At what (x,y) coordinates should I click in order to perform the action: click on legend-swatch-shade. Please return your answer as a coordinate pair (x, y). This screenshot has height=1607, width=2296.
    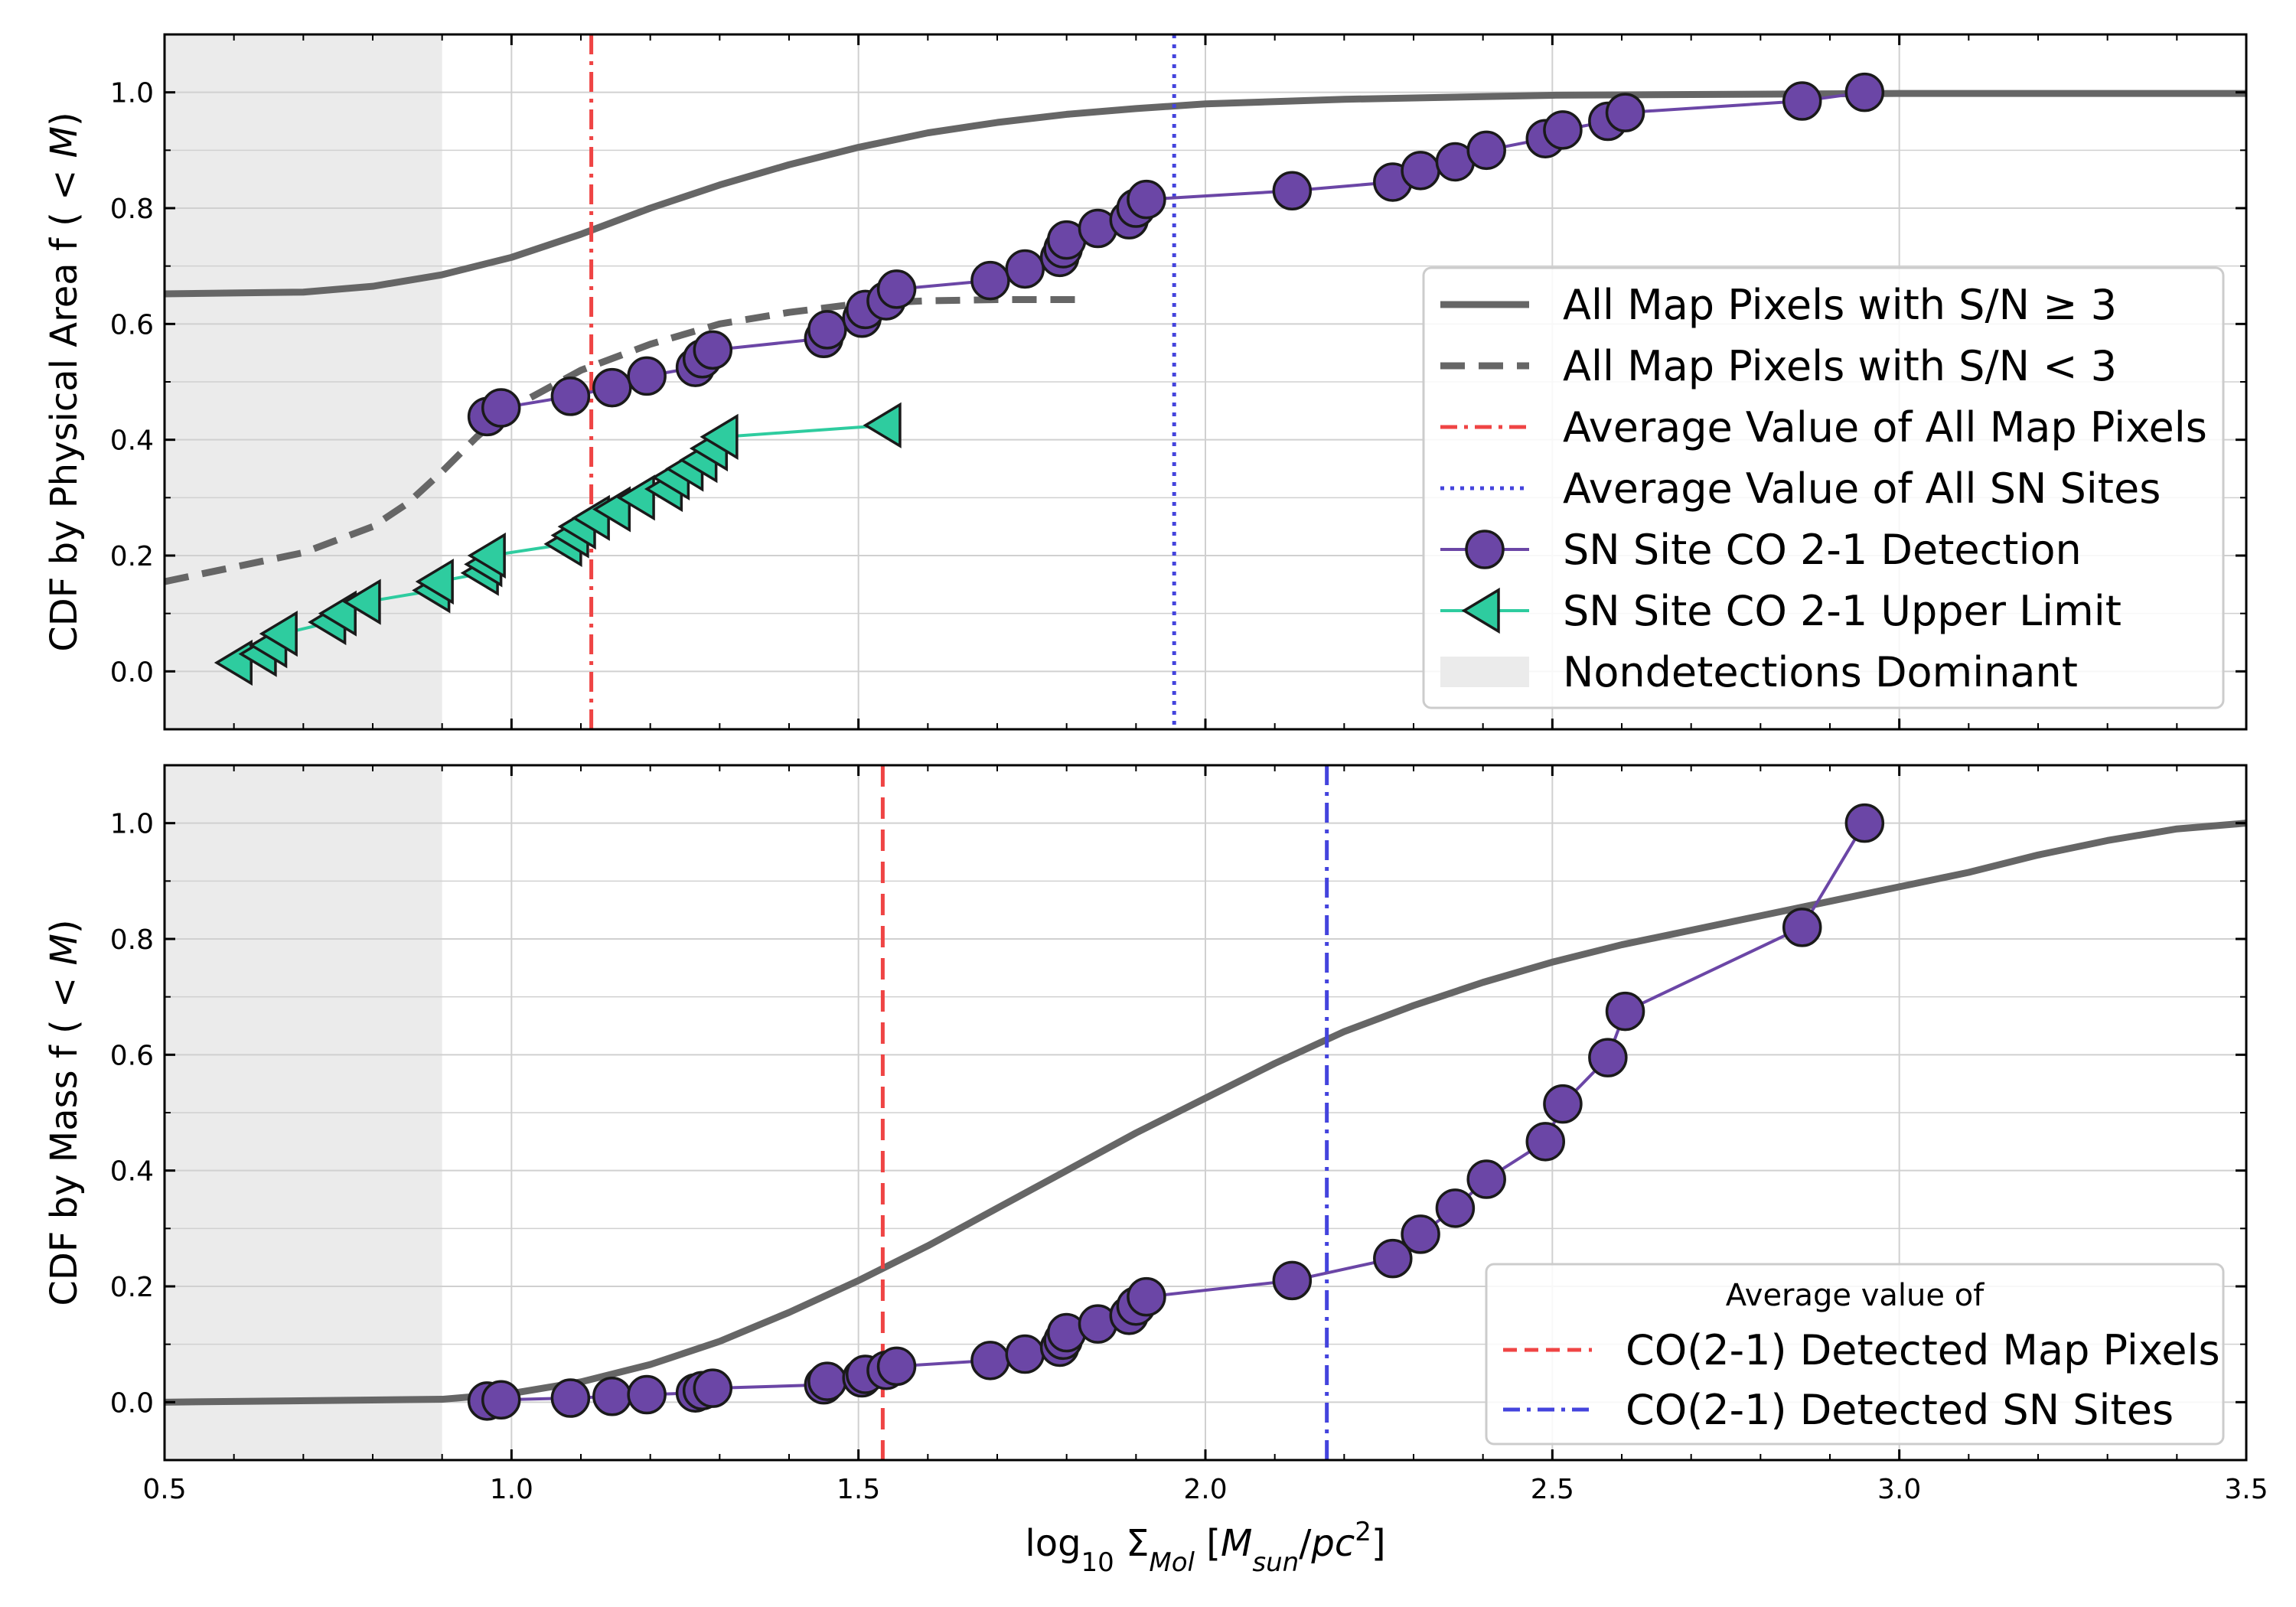
    Looking at the image, I should click on (1484, 672).